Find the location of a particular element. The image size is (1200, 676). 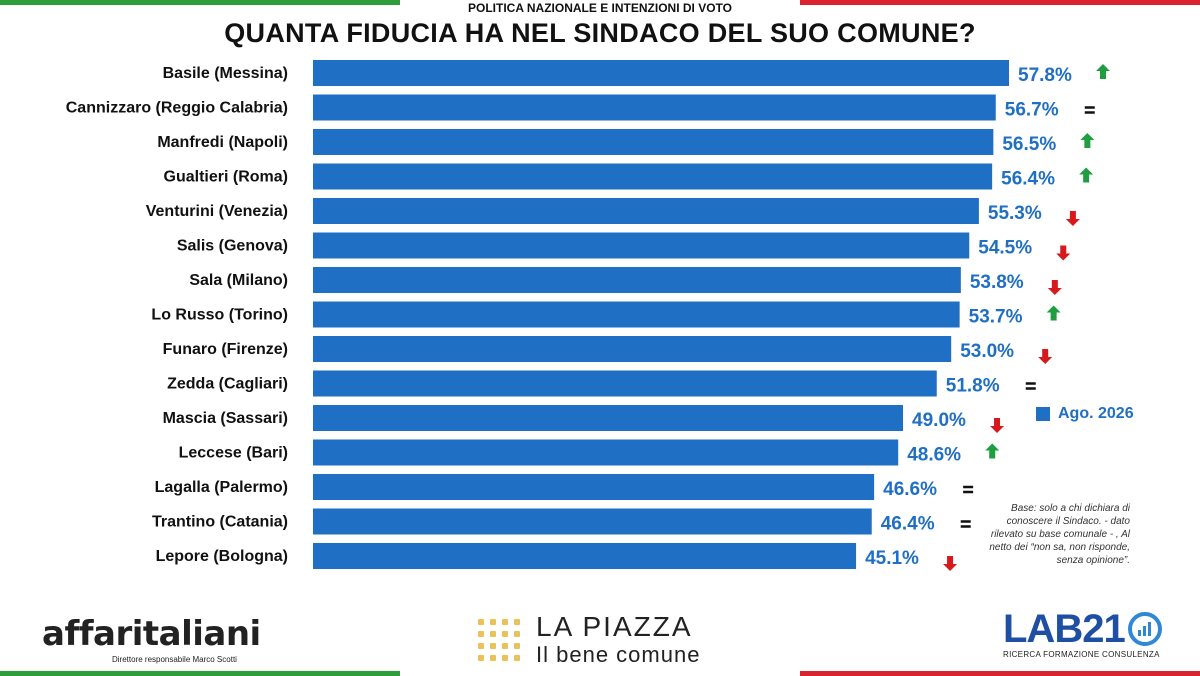

flag-stripe-bottom is located at coordinates (600, 673).